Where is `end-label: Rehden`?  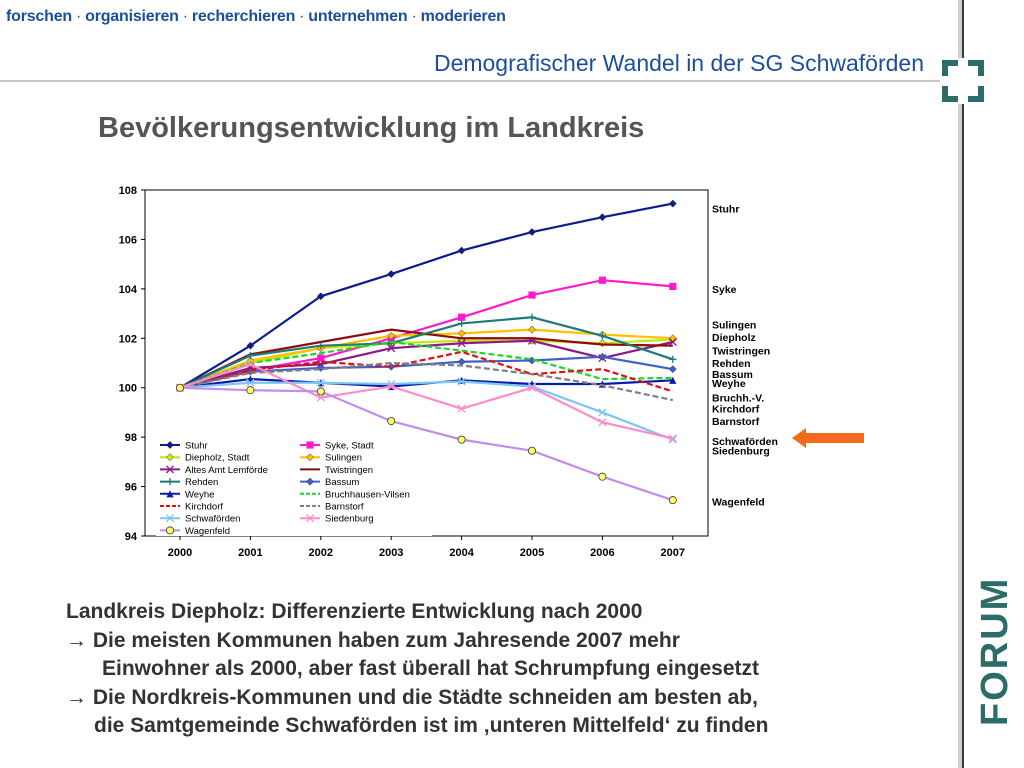
end-label: Rehden is located at coordinates (731, 364).